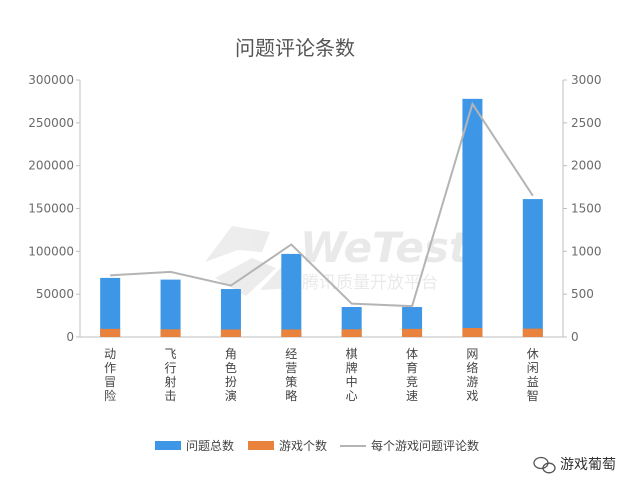 This screenshot has width=640, height=491. What do you see at coordinates (425, 445) in the screenshot?
I see `legend-label-ratio: 每个游戏问题评论数` at bounding box center [425, 445].